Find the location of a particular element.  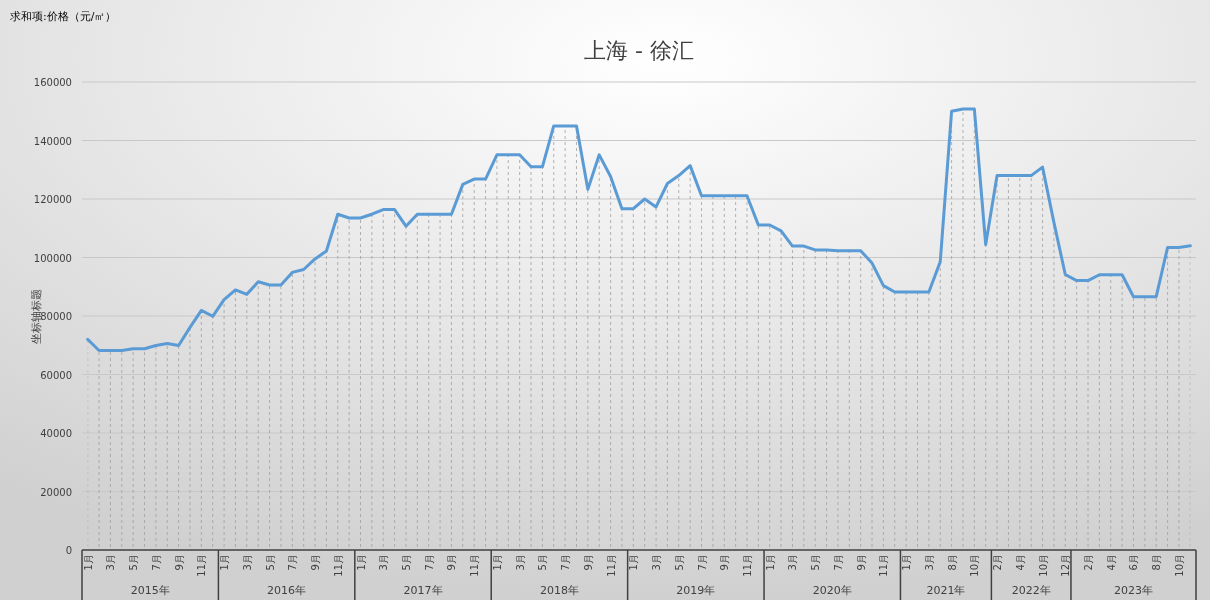

annotation: 求和项:价格（元/㎡） is located at coordinates (63, 16).